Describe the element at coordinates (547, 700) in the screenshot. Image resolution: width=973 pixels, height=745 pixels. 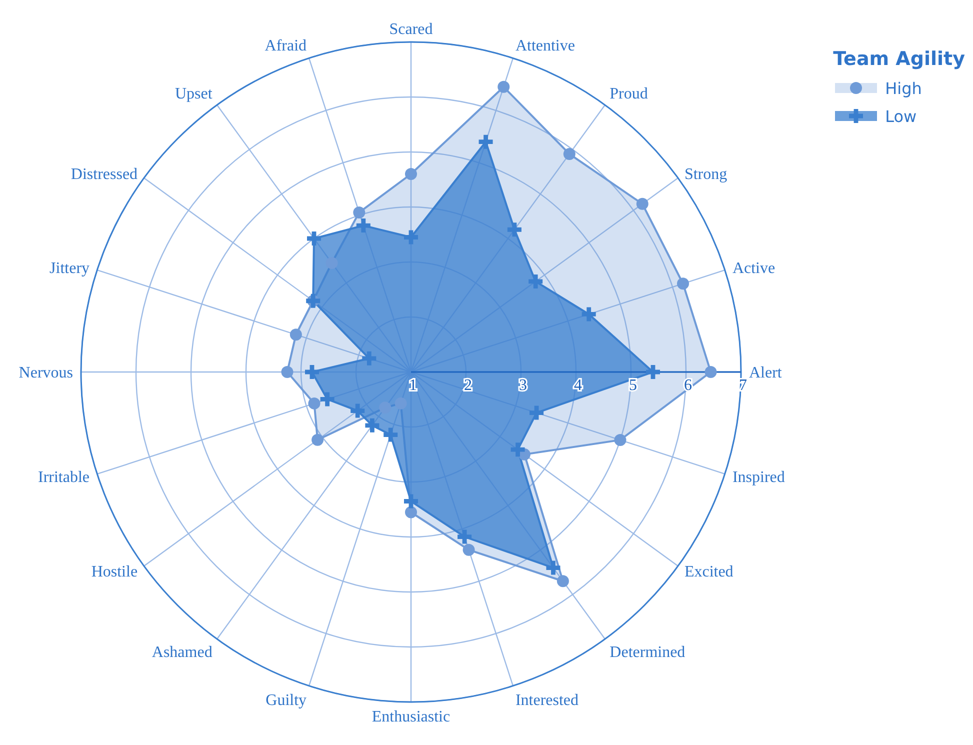
I see `spoke-label: Interested` at that location.